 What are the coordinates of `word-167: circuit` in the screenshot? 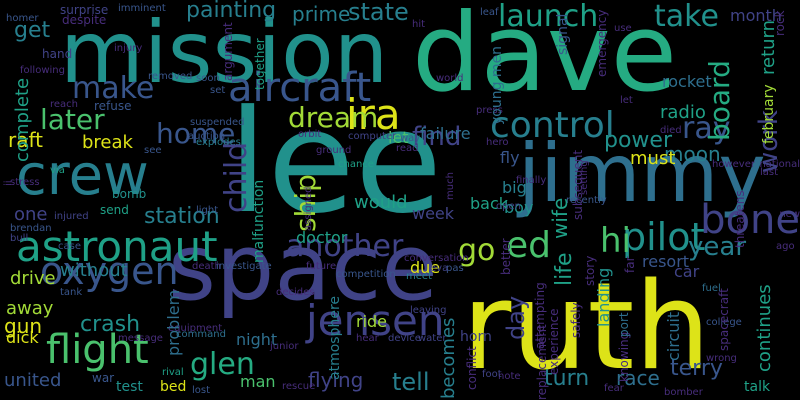 It's located at (673, 336).